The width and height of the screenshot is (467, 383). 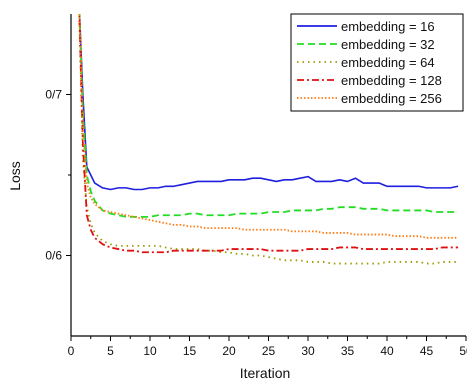 What do you see at coordinates (308, 351) in the screenshot?
I see `x-tick-label: 30` at bounding box center [308, 351].